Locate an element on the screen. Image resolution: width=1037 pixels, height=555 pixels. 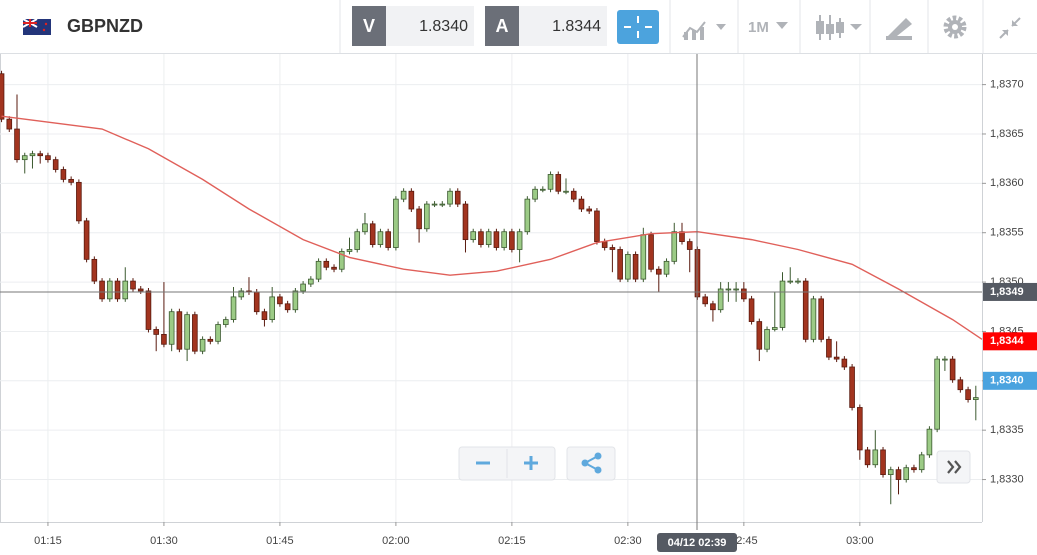
x-tick-label: 01:30 is located at coordinates (164, 541).